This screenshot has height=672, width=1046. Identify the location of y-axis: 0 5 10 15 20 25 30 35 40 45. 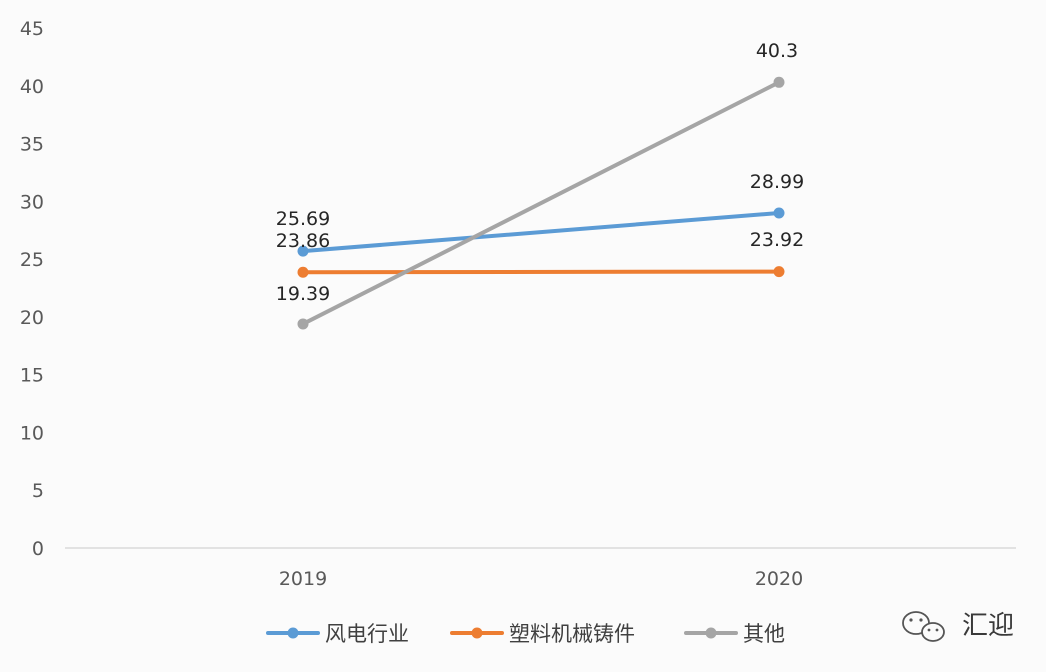
(32, 289).